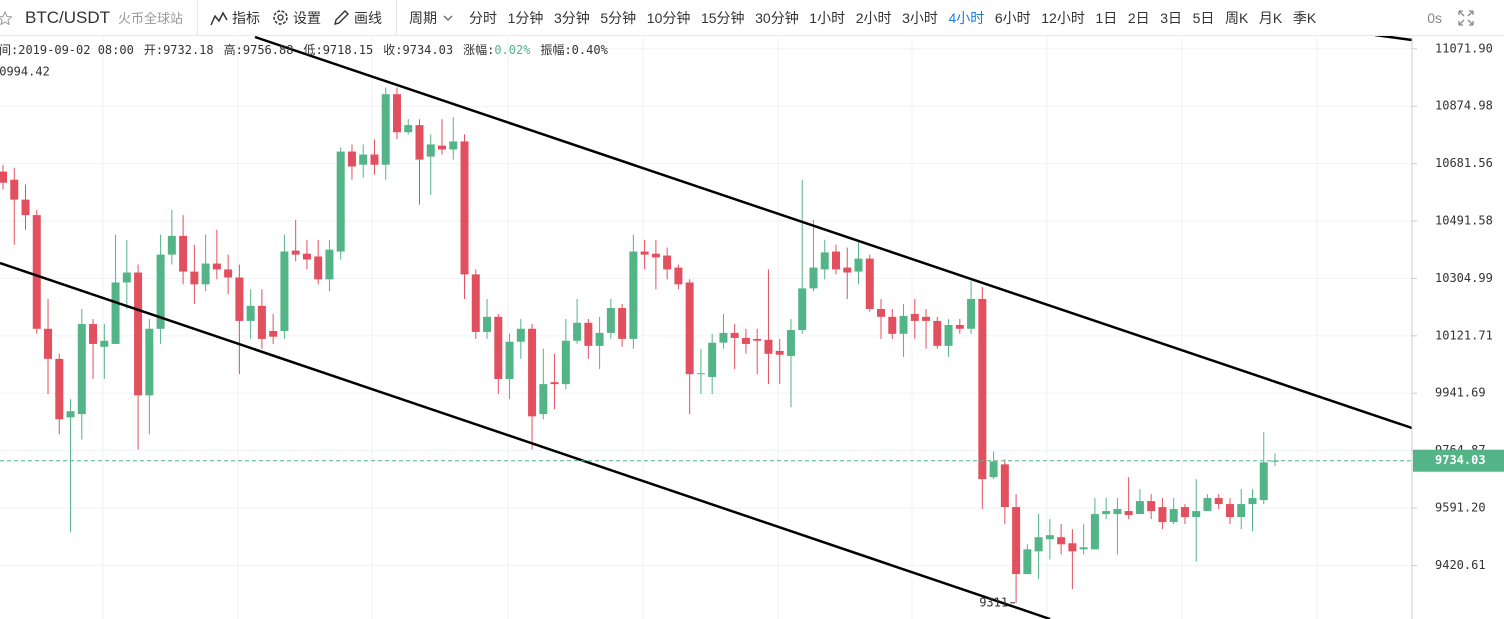  What do you see at coordinates (920, 17) in the screenshot?
I see `period: 3小时` at bounding box center [920, 17].